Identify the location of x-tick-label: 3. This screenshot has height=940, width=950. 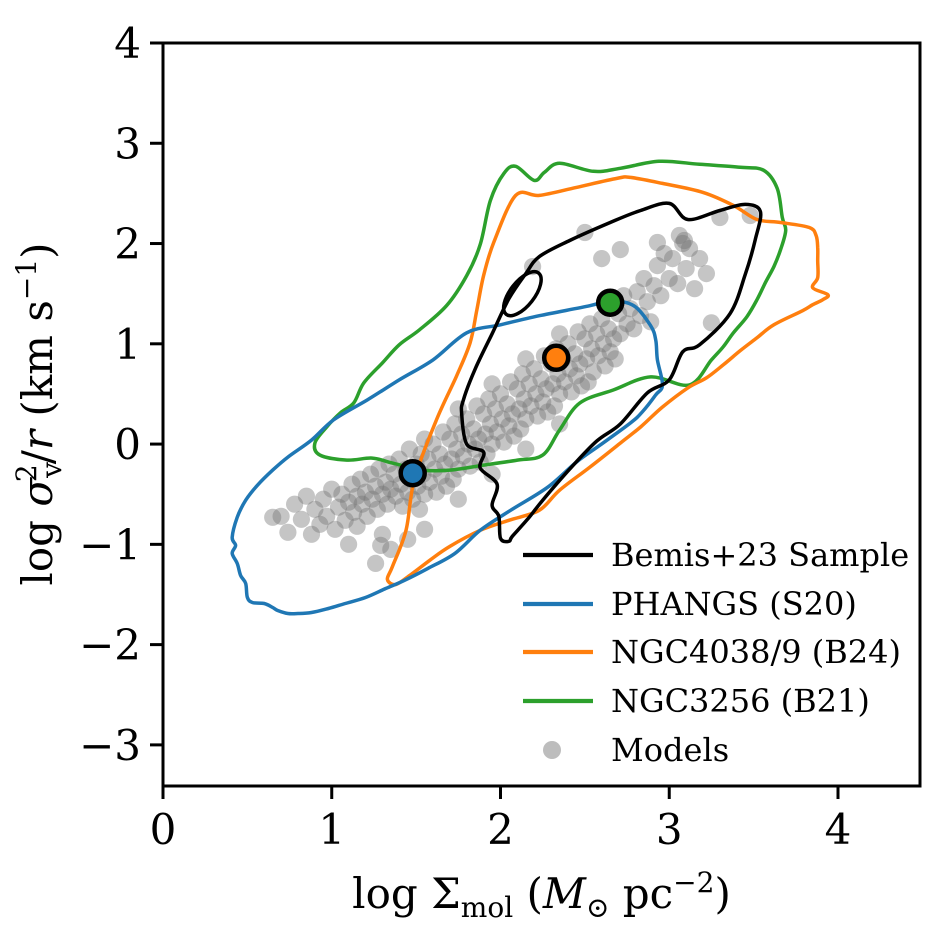
(669, 829).